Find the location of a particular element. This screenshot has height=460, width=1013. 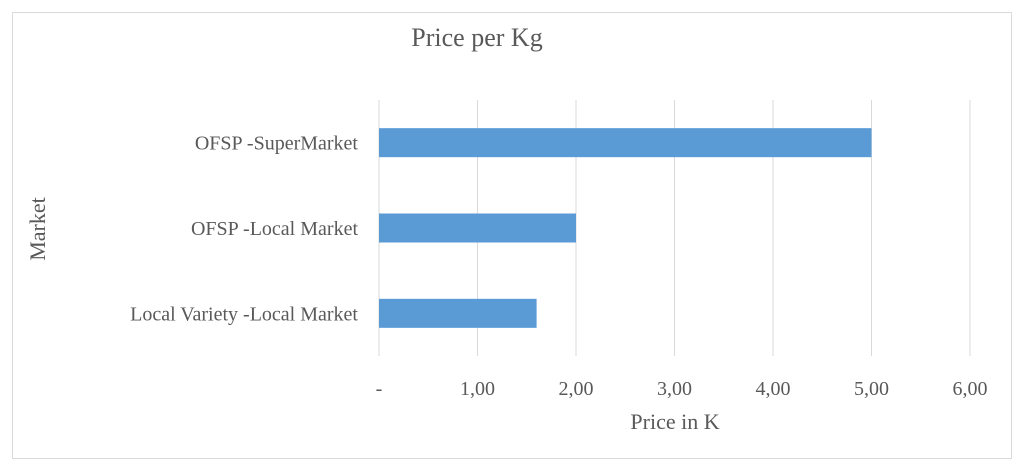

x-tick-label: 6,00 is located at coordinates (970, 389).